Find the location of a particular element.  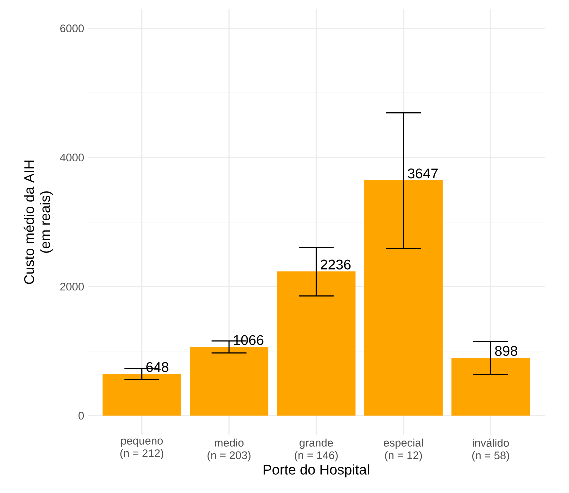

y-axis-title: Custo médio da AIH (em reais) is located at coordinates (39, 222).